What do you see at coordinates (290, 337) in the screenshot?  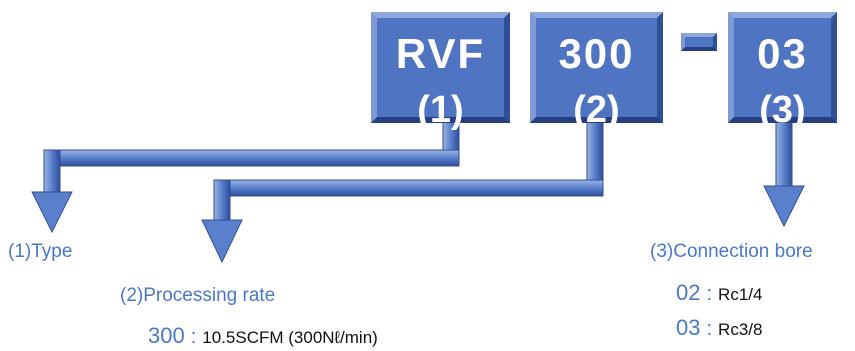 I see `option-value: 10.5SCFM (300Nℓ/min)` at bounding box center [290, 337].